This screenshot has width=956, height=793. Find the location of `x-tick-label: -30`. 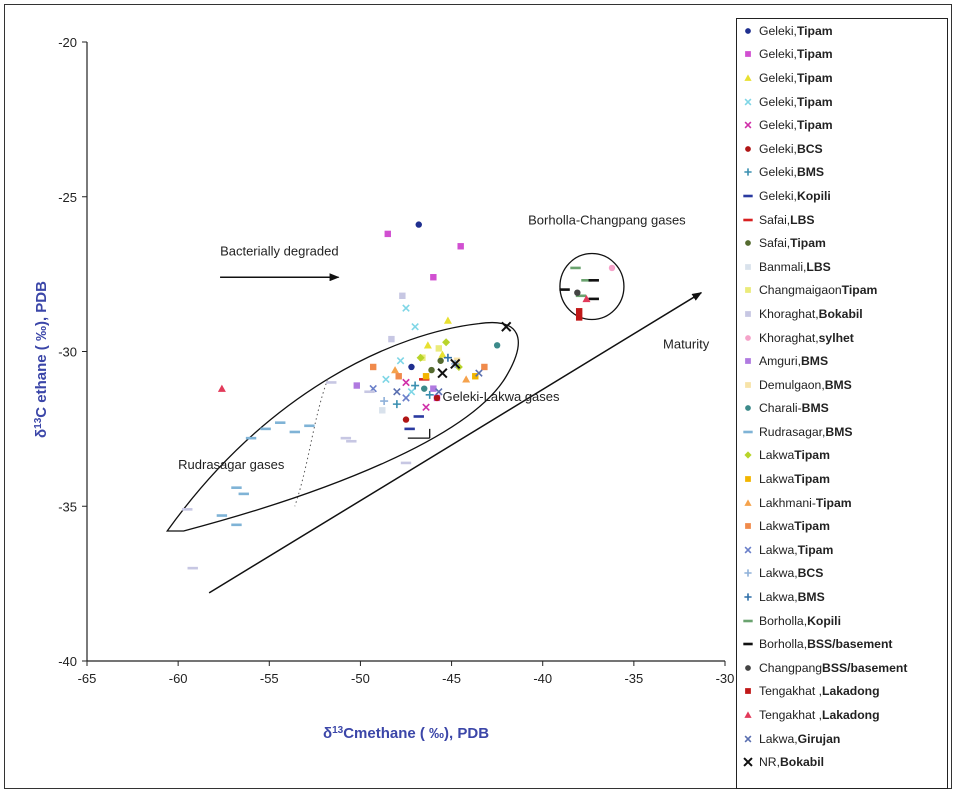

x-tick-label: -30 is located at coordinates (725, 678).